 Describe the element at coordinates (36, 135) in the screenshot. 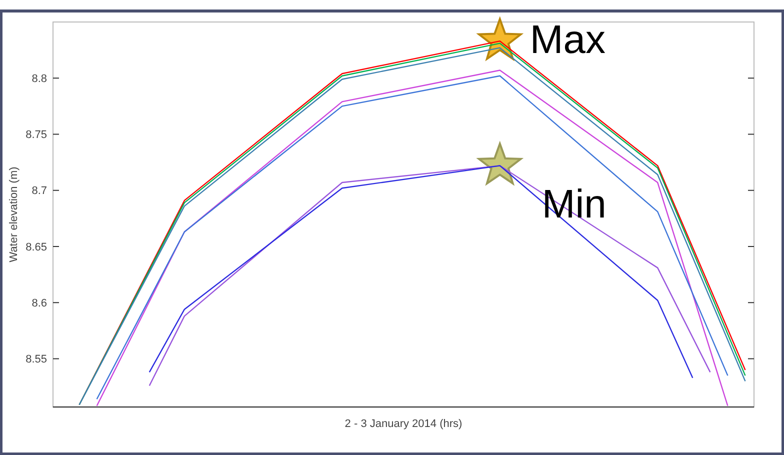

I see `y-tick-label: 8.75` at that location.